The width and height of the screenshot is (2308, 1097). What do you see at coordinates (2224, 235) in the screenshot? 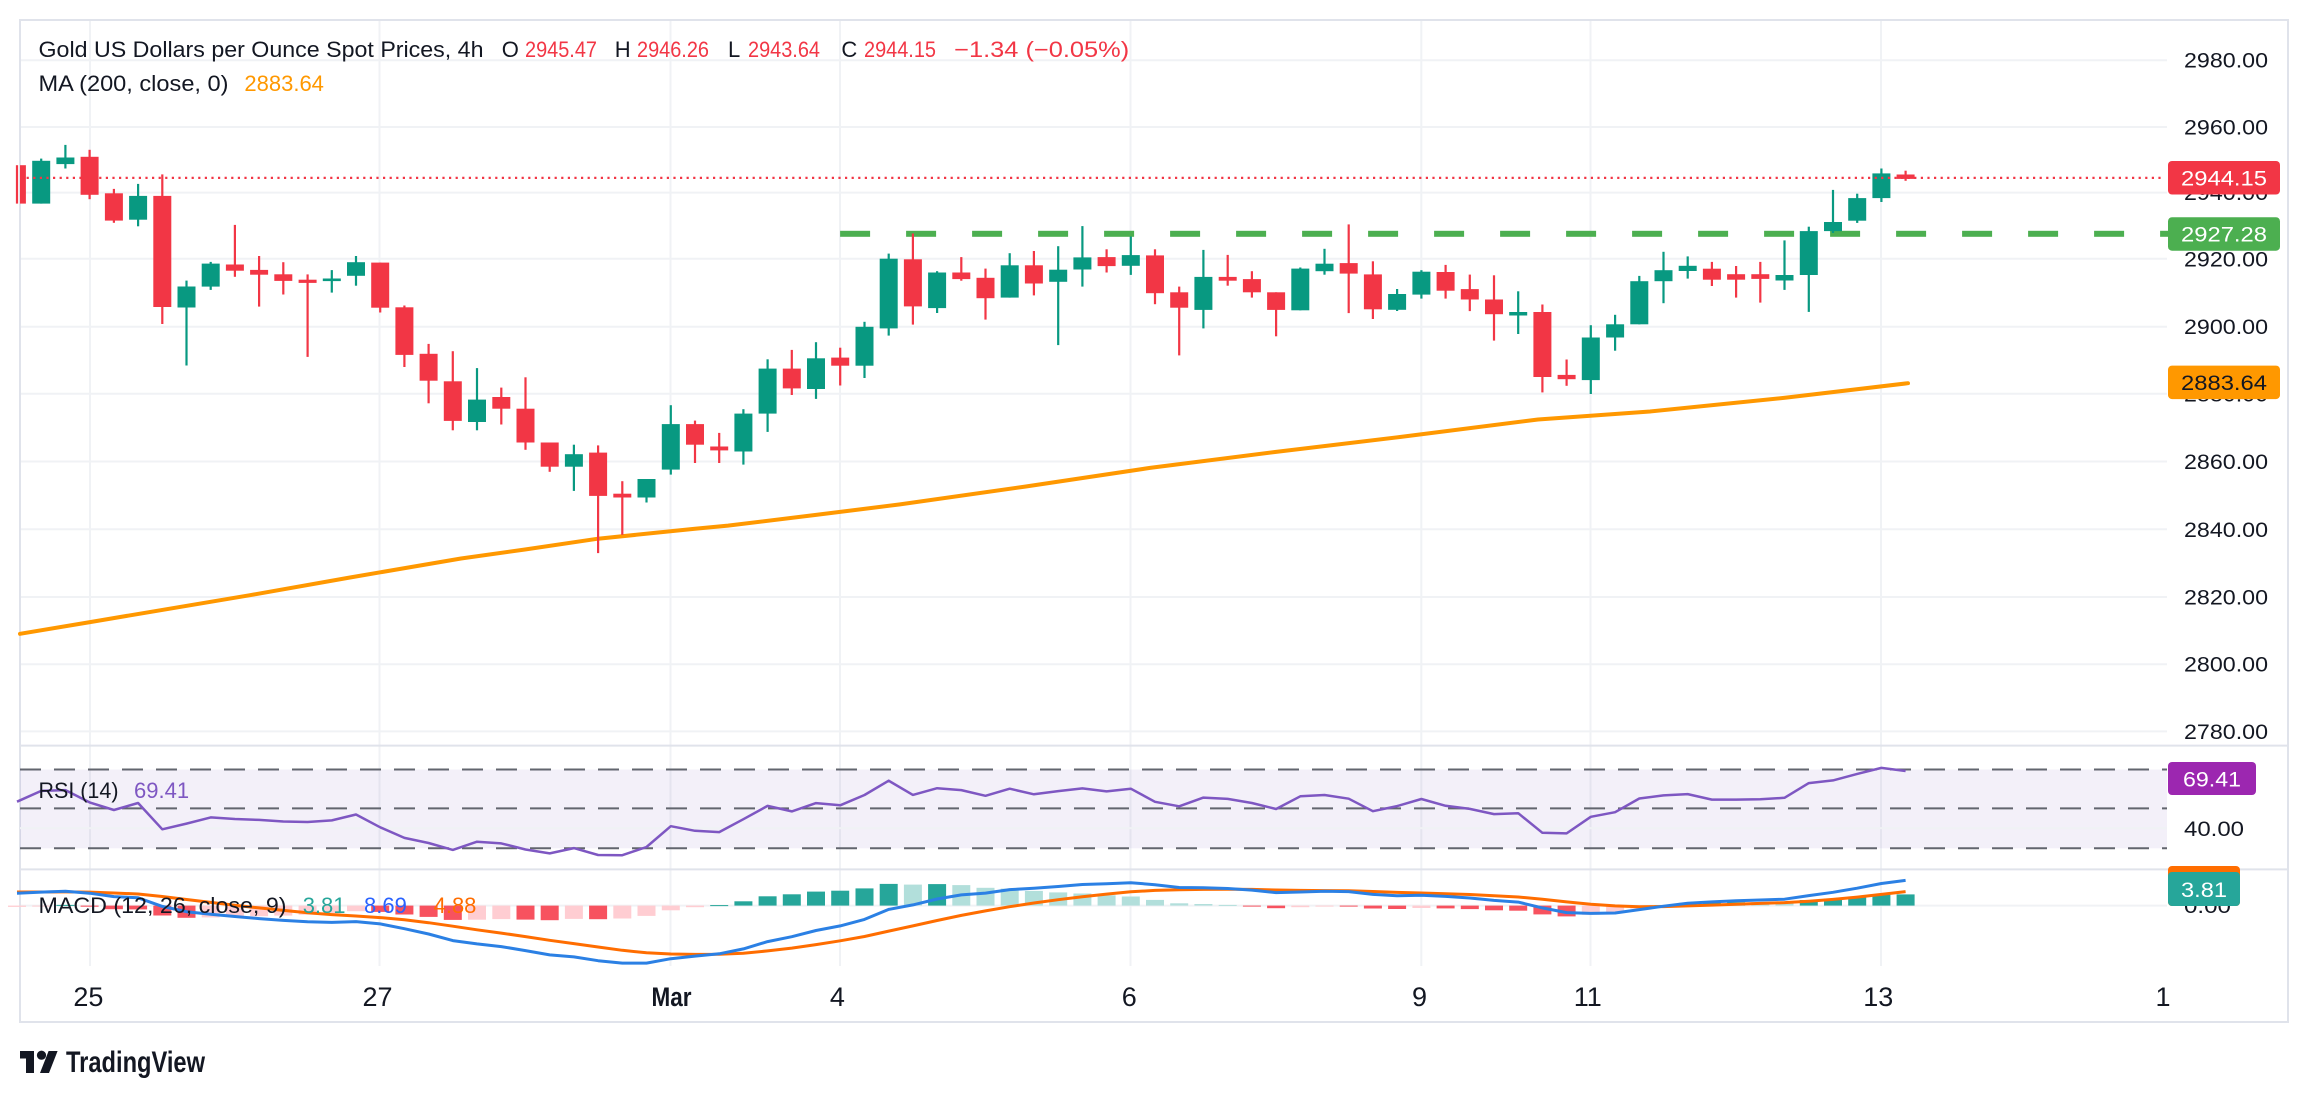
I see `svg-text: 2927.28` at bounding box center [2224, 235].